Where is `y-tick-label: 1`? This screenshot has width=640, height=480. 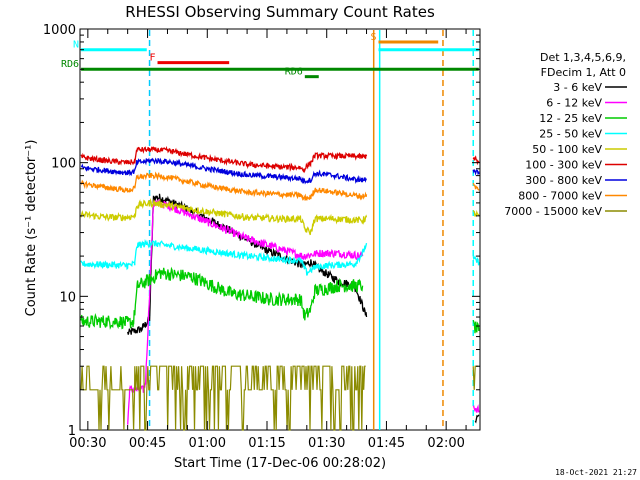
y-tick-label: 1 is located at coordinates (72, 431).